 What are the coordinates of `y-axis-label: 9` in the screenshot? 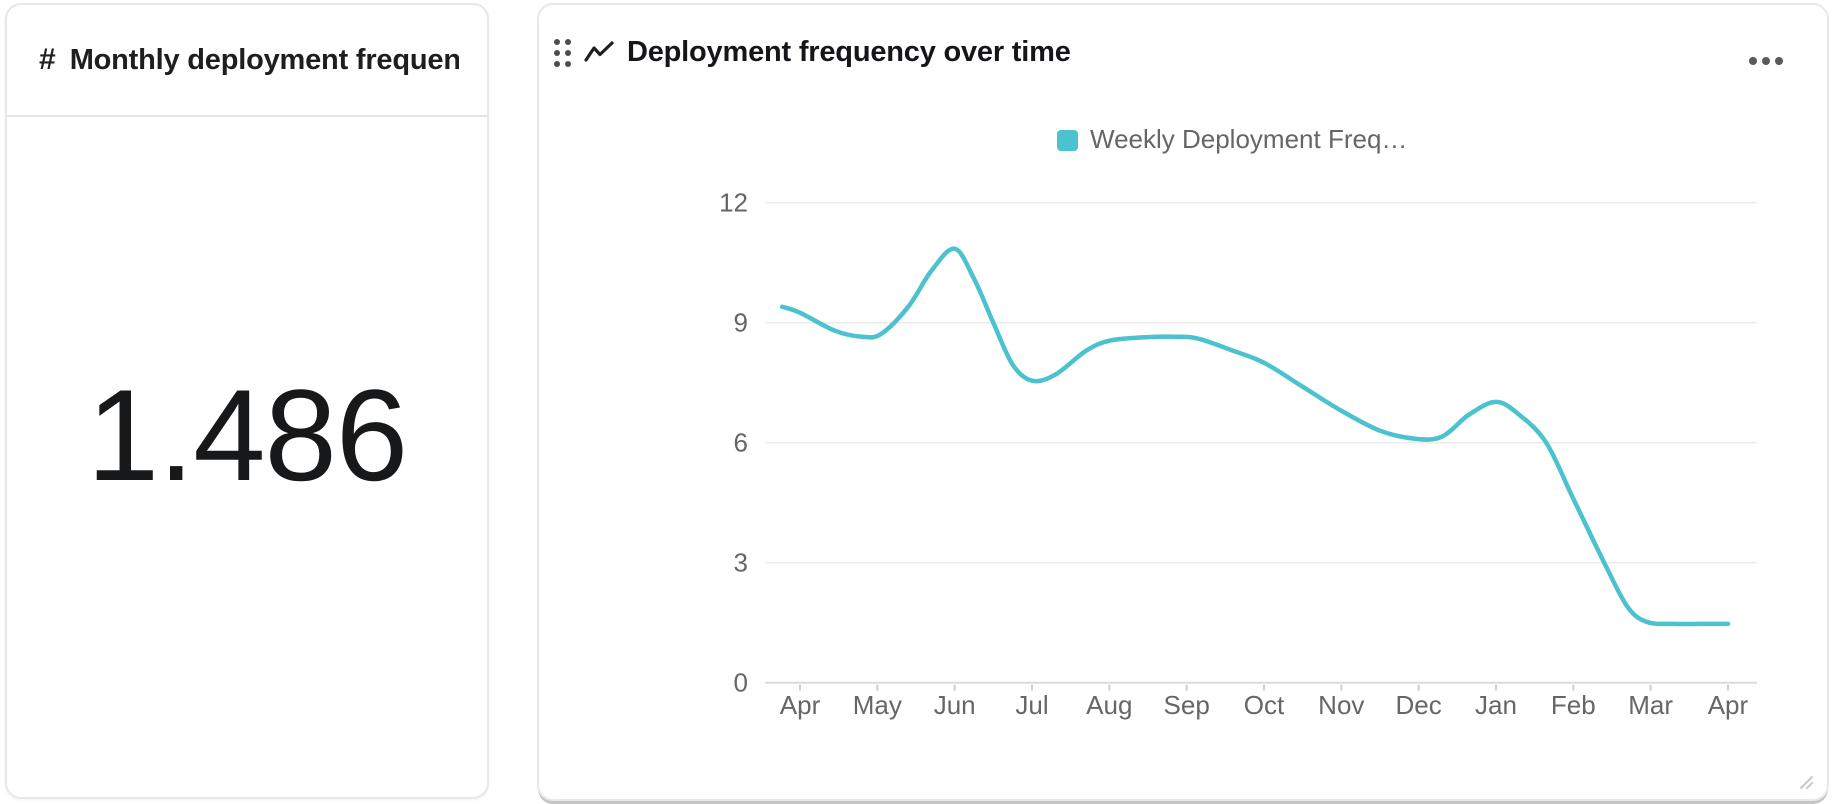 It's located at (741, 323).